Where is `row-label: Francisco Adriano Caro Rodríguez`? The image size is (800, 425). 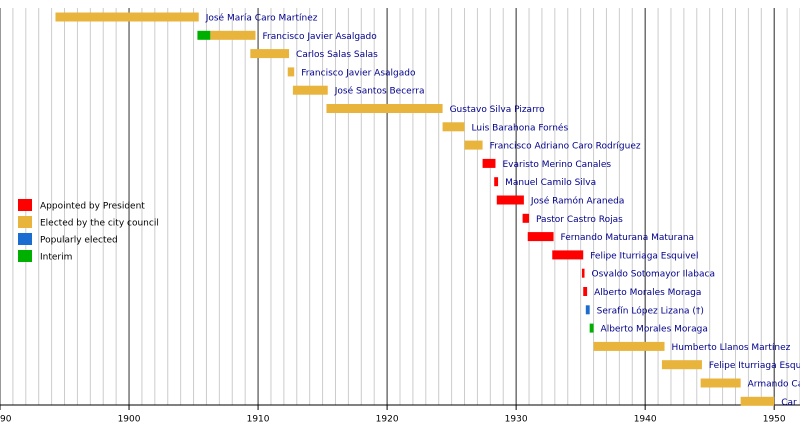 row-label: Francisco Adriano Caro Rodríguez is located at coordinates (565, 147).